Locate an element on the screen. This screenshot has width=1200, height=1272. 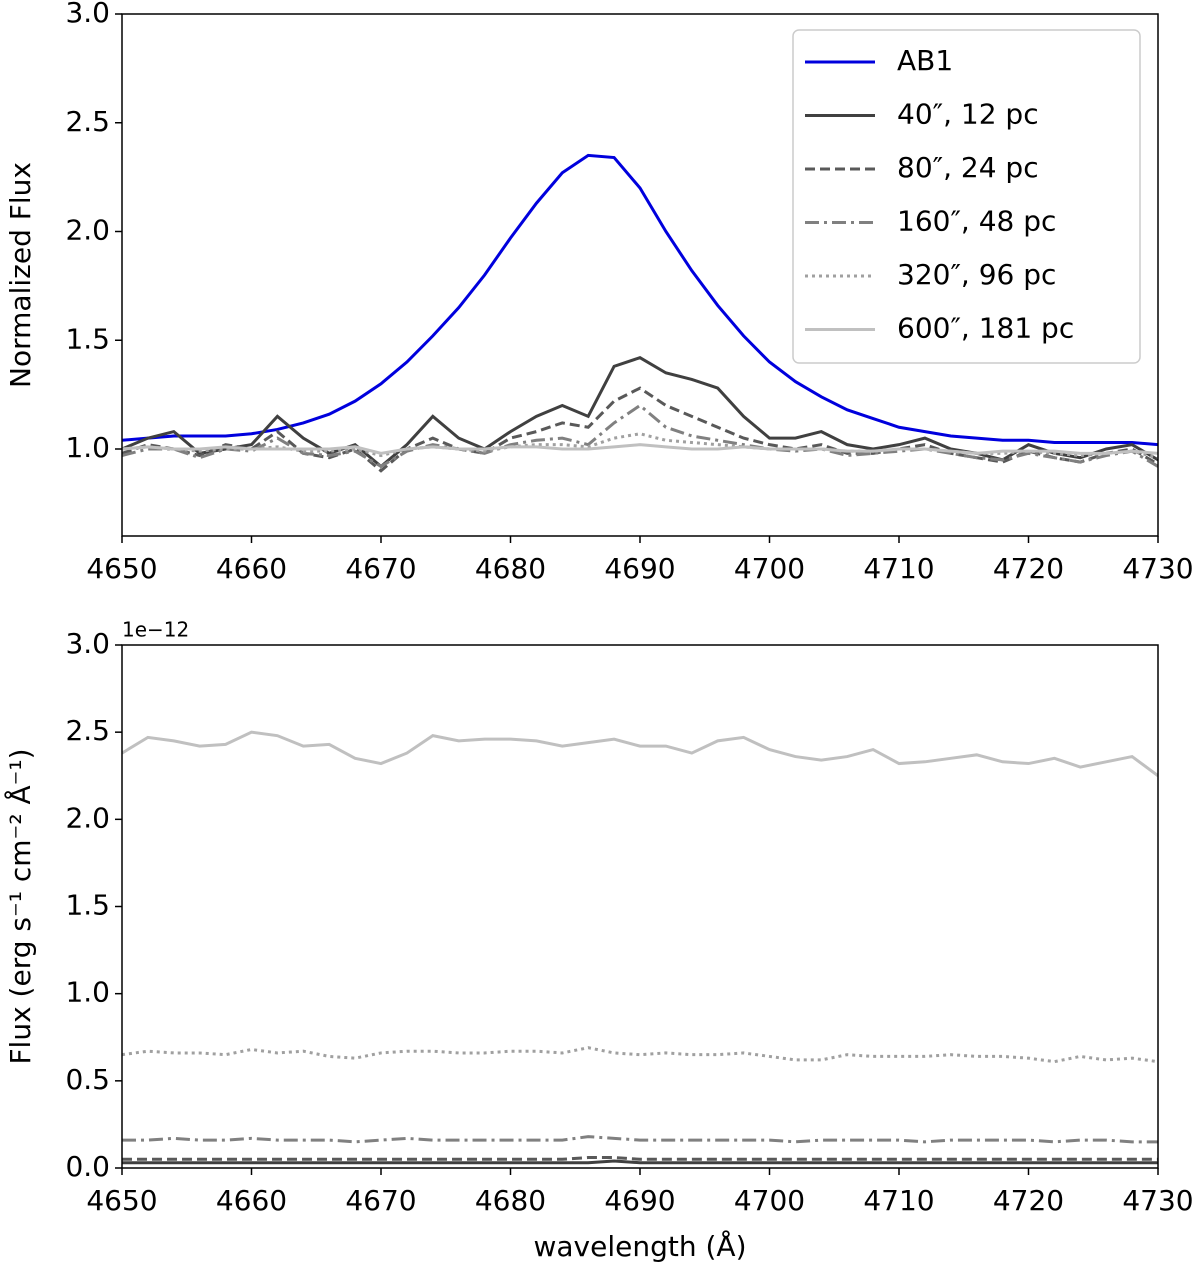
y-axis-label: Normalized Flux is located at coordinates (20, 275).